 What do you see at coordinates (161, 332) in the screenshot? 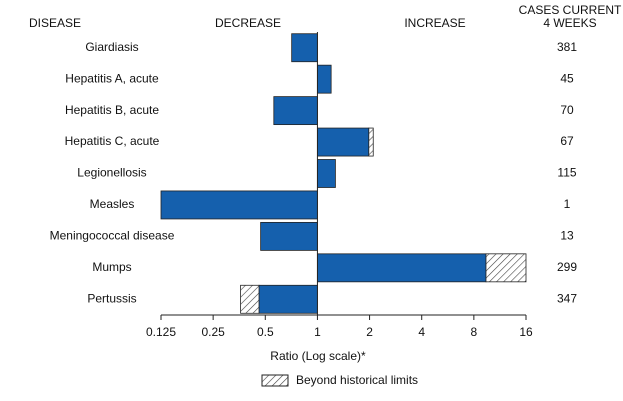
I see `x-tick-label: 0.125` at bounding box center [161, 332].